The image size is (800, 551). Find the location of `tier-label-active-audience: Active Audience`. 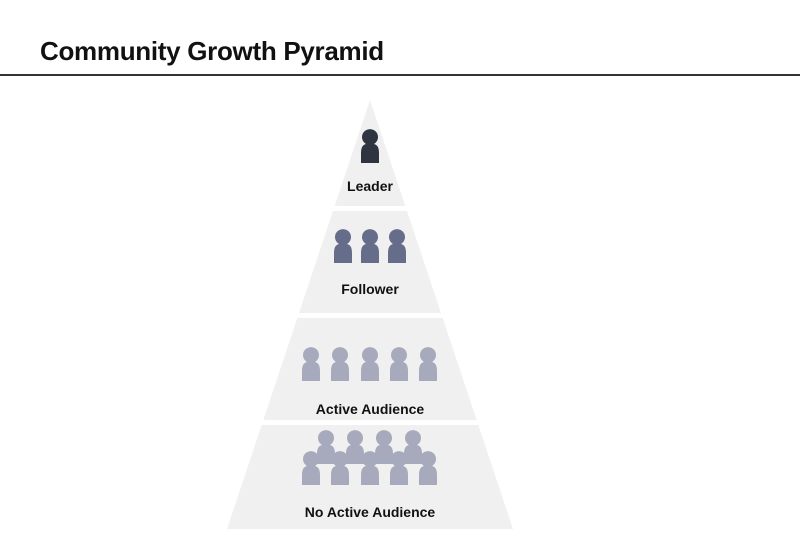

tier-label-active-audience: Active Audience is located at coordinates (370, 409).